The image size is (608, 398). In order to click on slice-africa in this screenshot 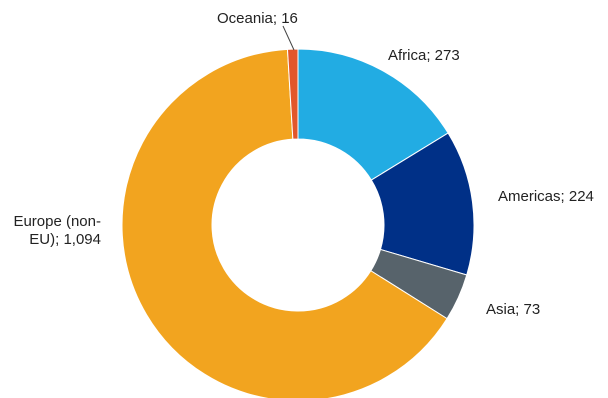, I will do `click(373, 114)`.